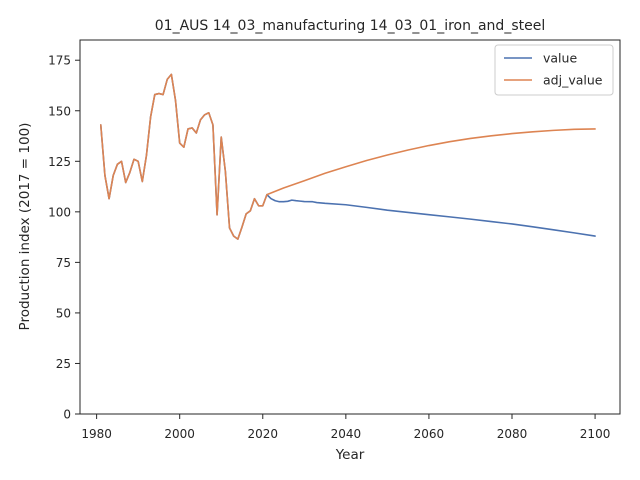 This screenshot has height=480, width=640. I want to click on y-tick-label: 75, so click(63, 263).